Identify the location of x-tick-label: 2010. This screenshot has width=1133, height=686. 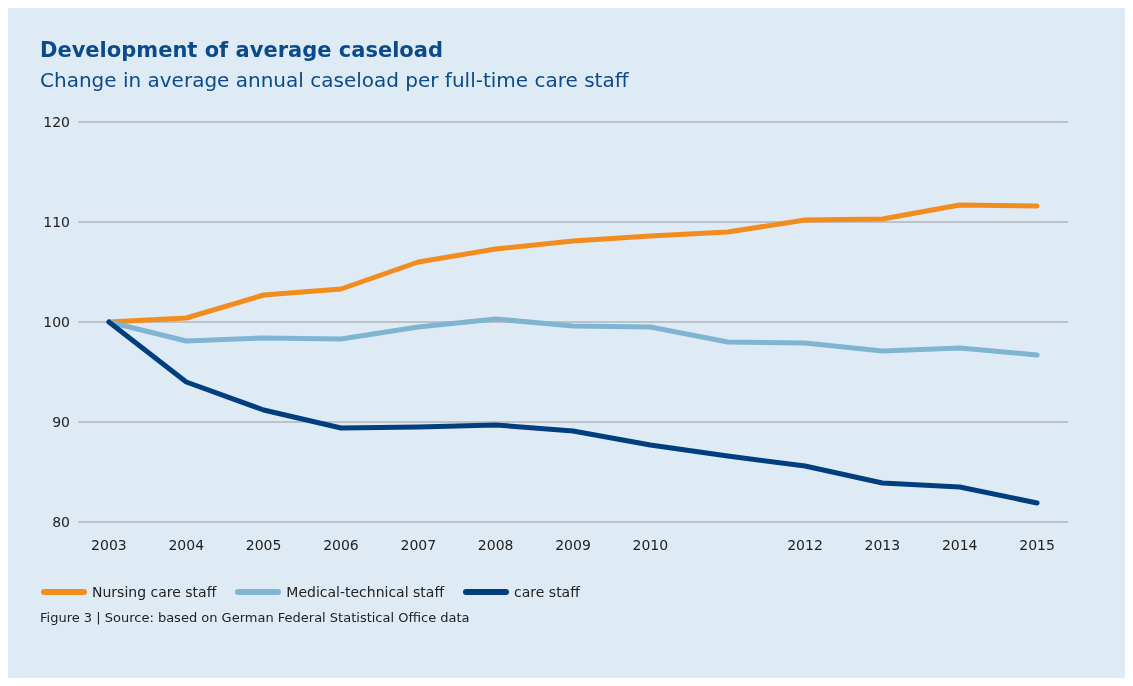
(650, 544).